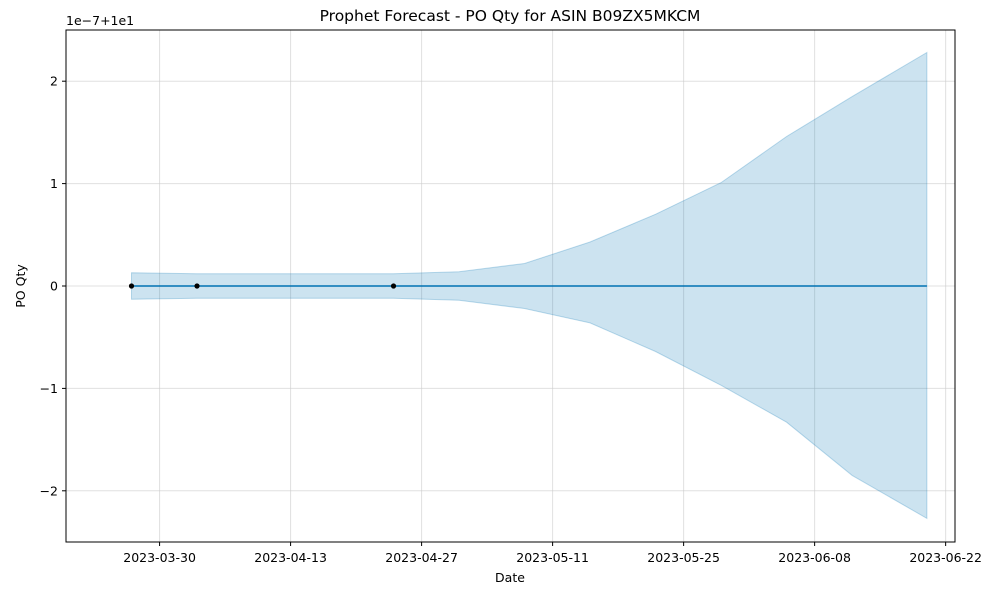 The width and height of the screenshot is (1000, 600). What do you see at coordinates (20, 286) in the screenshot?
I see `y-axis-title: PO Qty` at bounding box center [20, 286].